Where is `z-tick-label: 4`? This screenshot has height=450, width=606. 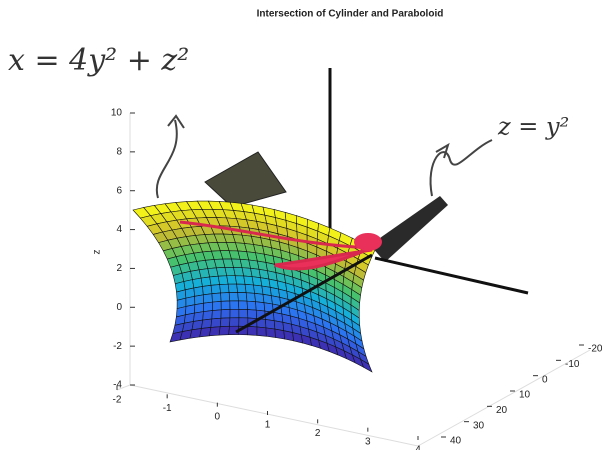 z-tick-label: 4 is located at coordinates (119, 229).